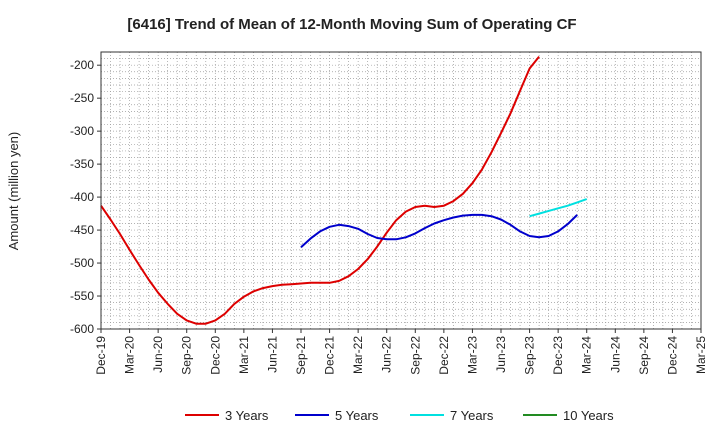 The image size is (720, 440). What do you see at coordinates (82, 197) in the screenshot?
I see `y-tick-label: -400` at bounding box center [82, 197].